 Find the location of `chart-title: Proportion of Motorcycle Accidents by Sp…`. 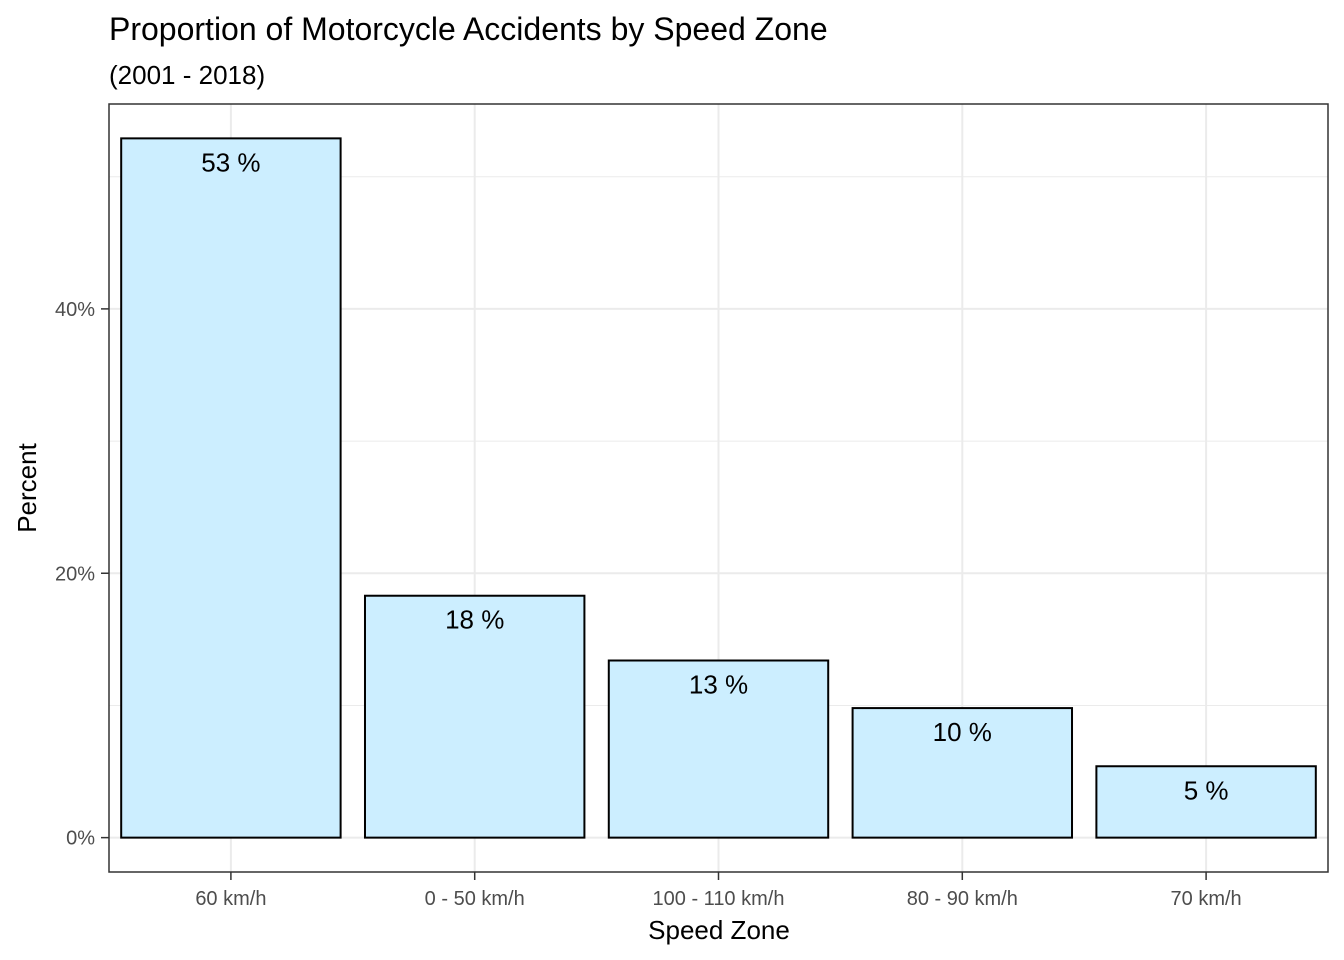

chart-title: Proportion of Motorcycle Accidents by Sp… is located at coordinates (468, 29).